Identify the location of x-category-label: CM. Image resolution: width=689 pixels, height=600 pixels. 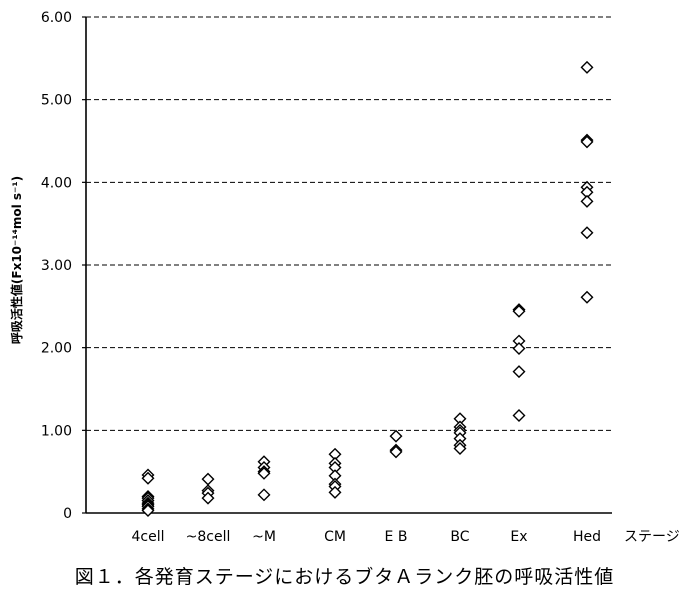
(335, 537).